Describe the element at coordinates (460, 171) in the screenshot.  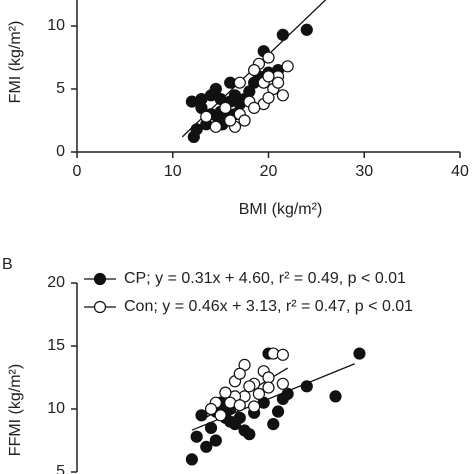
I see `x-tick-label: 40` at that location.